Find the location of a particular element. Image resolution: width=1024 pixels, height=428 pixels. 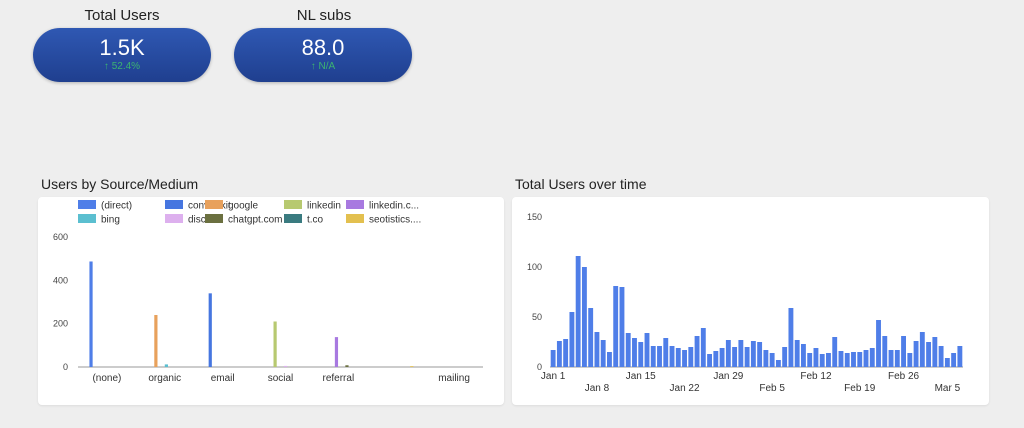

legend-label: (direct) is located at coordinates (116, 206).